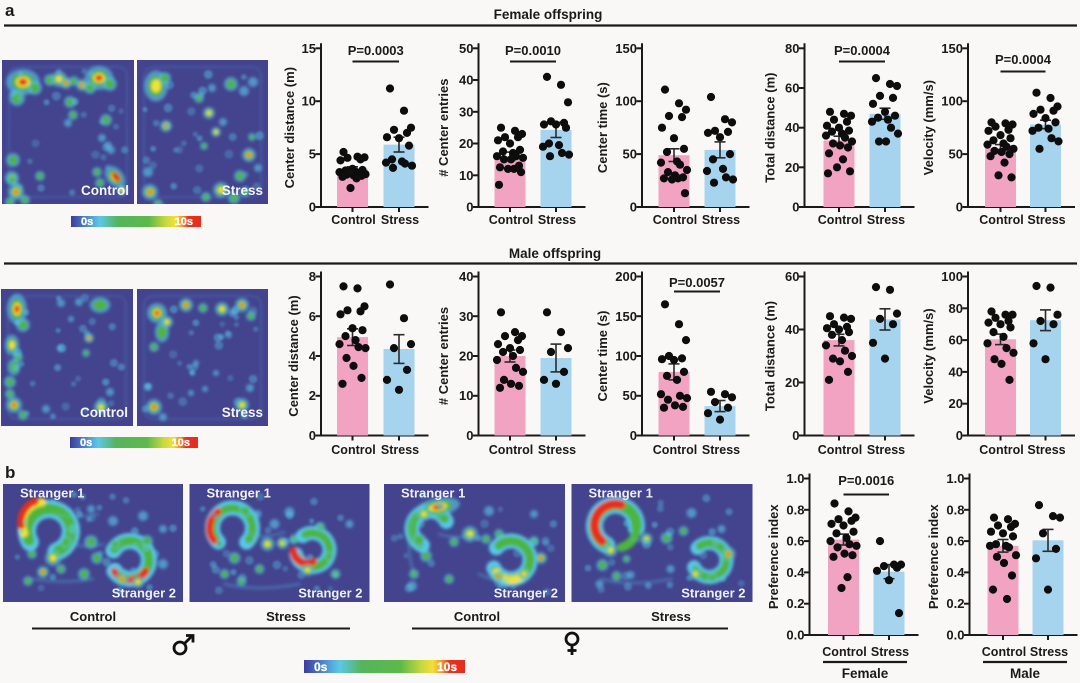 The image size is (1080, 683). I want to click on svg-text: P=0.0003, so click(376, 50).